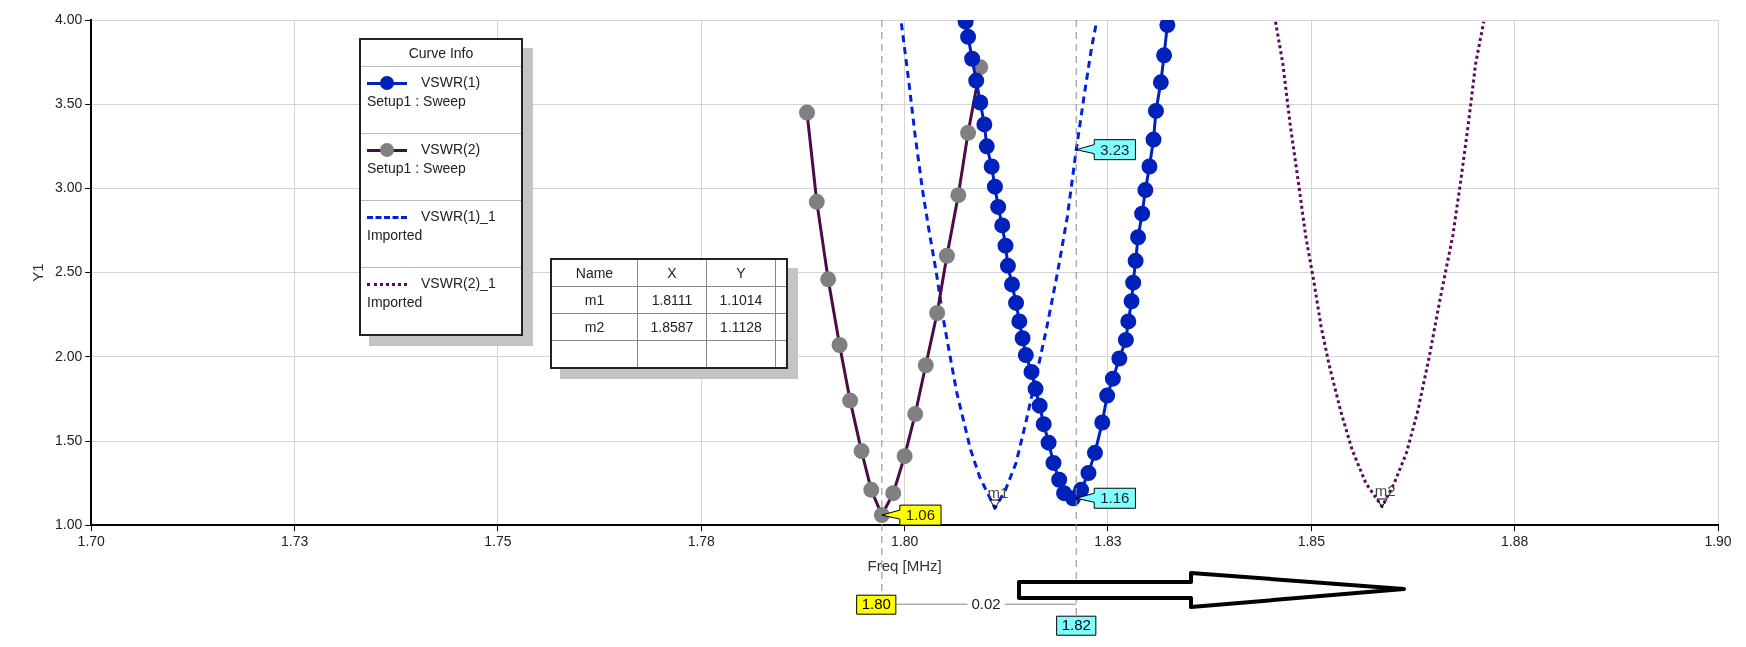 This screenshot has width=1746, height=647. What do you see at coordinates (294, 541) in the screenshot?
I see `x-tick-label: 1.73` at bounding box center [294, 541].